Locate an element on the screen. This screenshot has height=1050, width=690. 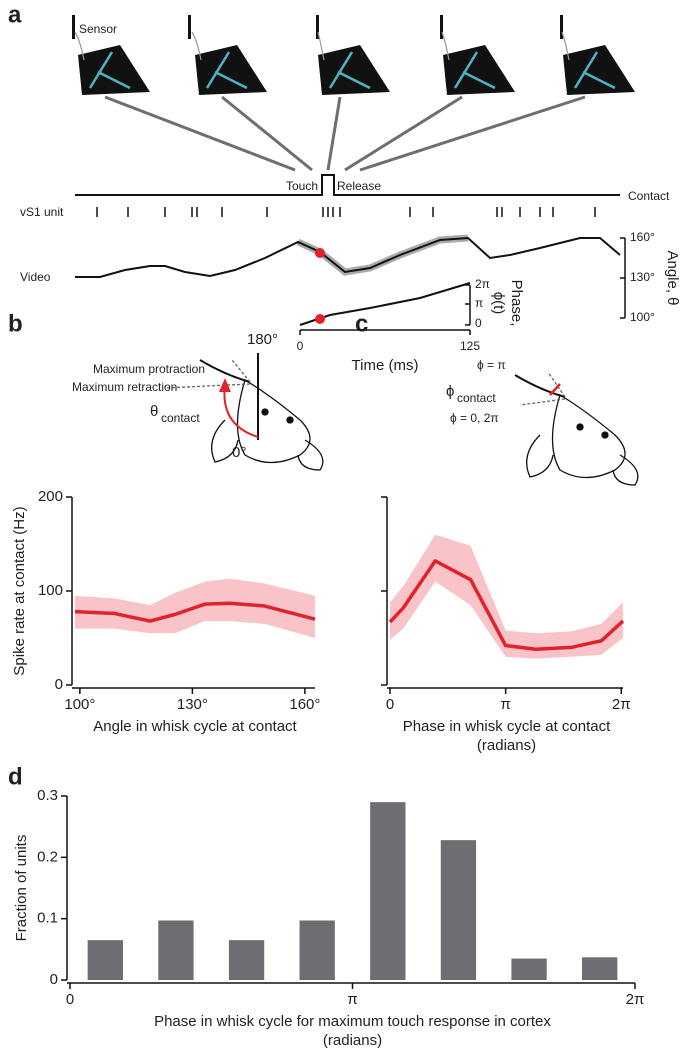
tick-label: 100° is located at coordinates (642, 317).